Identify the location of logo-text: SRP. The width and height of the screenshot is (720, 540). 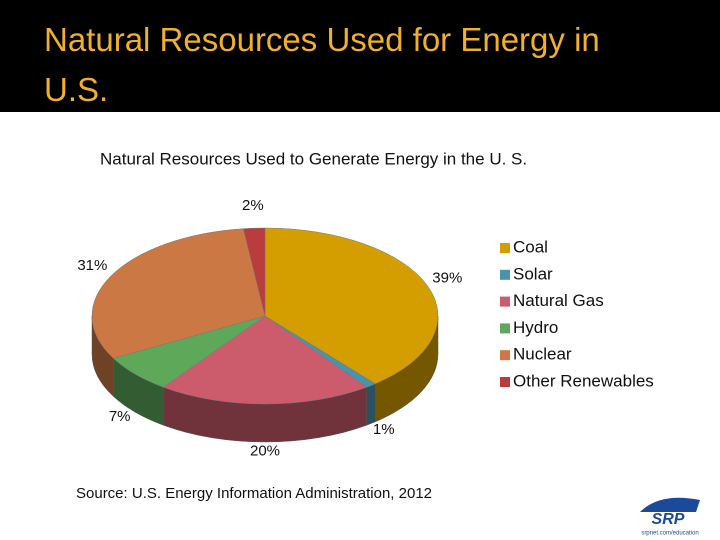
(668, 519).